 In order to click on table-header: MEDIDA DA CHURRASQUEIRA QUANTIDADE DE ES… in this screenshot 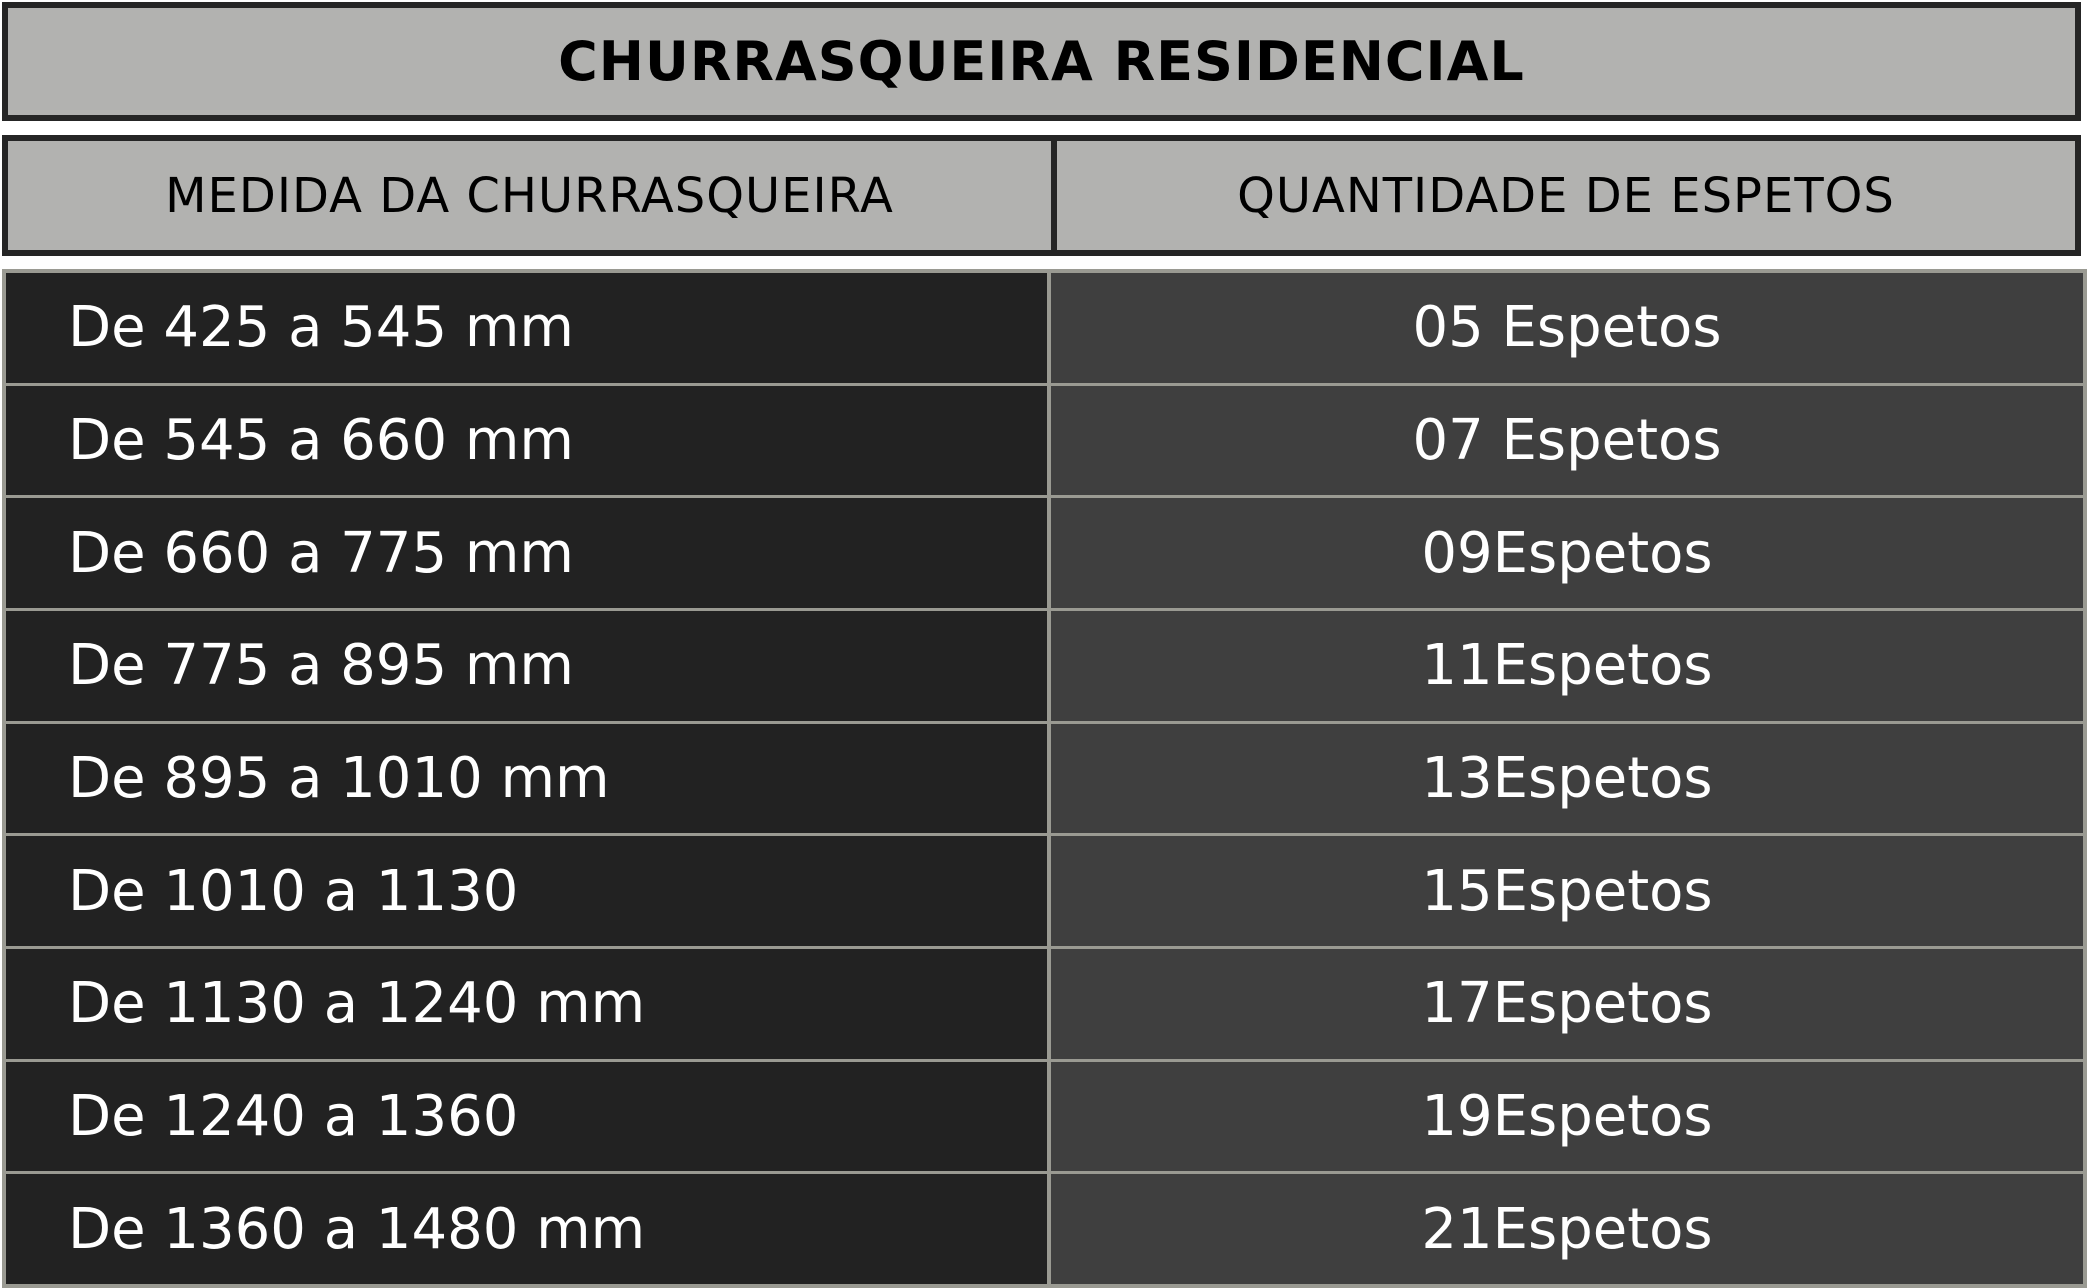, I will do `click(1041, 195)`.